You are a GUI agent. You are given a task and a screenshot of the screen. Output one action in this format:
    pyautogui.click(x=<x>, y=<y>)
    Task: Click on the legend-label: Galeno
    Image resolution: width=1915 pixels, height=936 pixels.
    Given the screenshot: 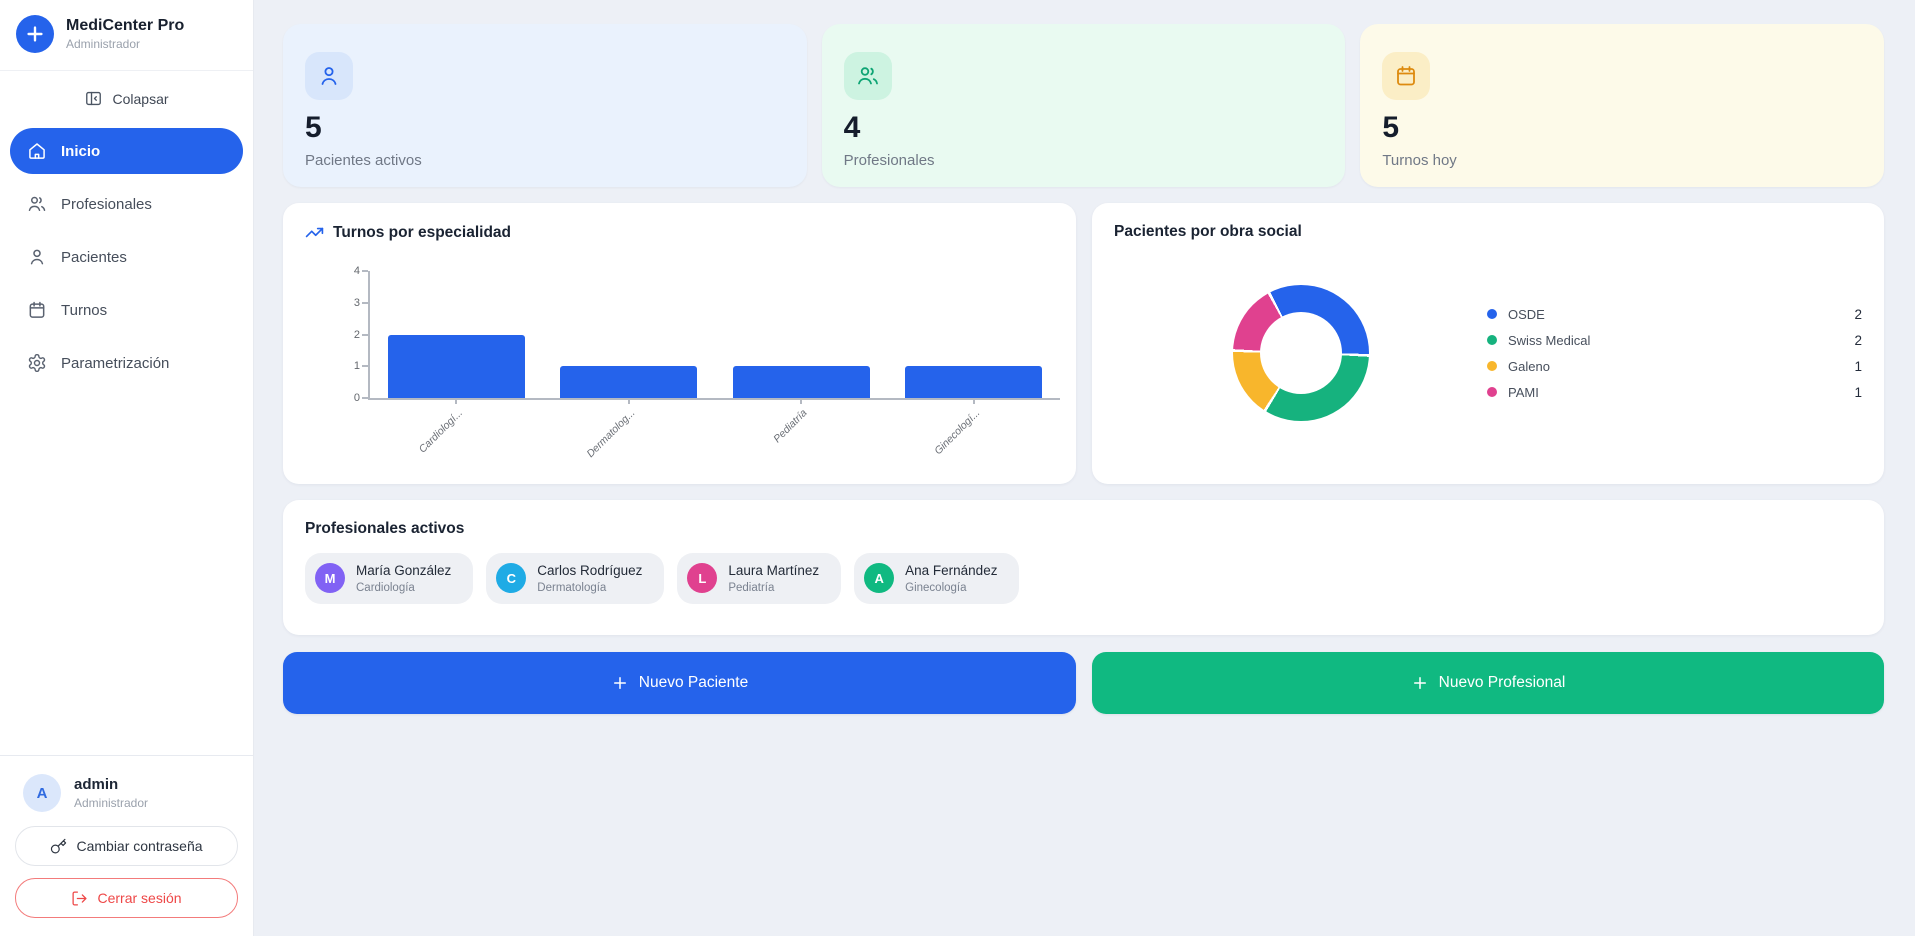 What is the action you would take?
    pyautogui.click(x=1529, y=366)
    